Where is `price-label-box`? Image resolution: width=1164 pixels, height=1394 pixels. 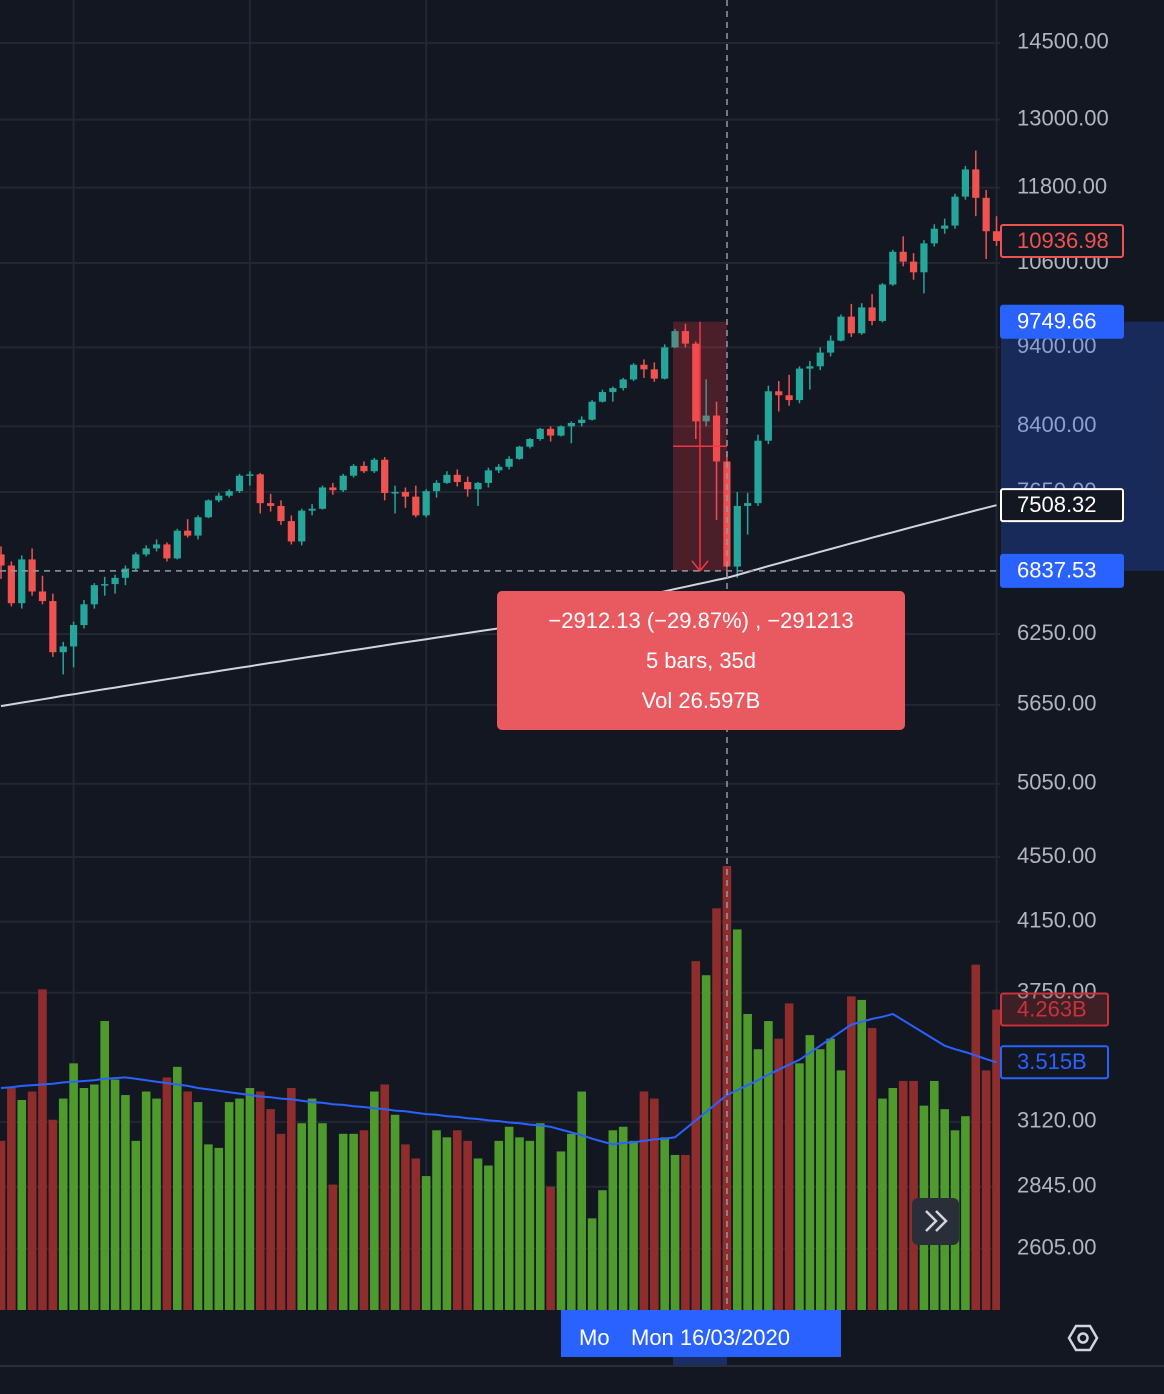
price-label-box is located at coordinates (1054, 1009).